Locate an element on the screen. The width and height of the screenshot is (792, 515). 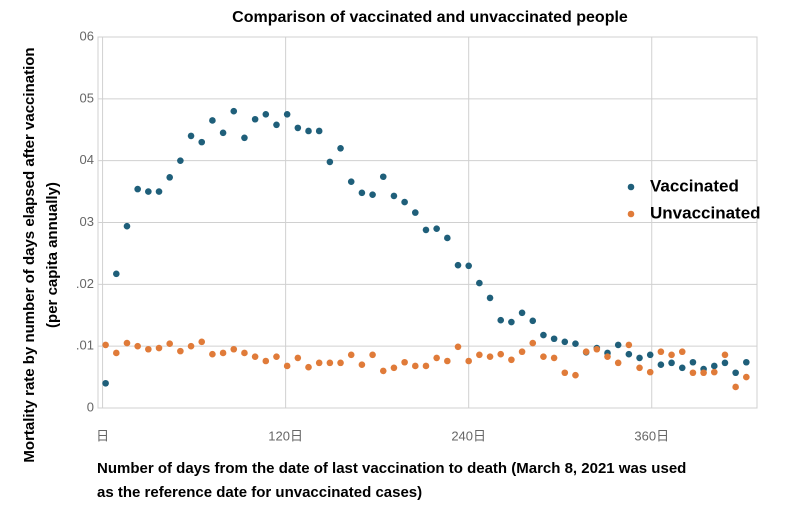
x-tick-label: 日 is located at coordinates (102, 435).